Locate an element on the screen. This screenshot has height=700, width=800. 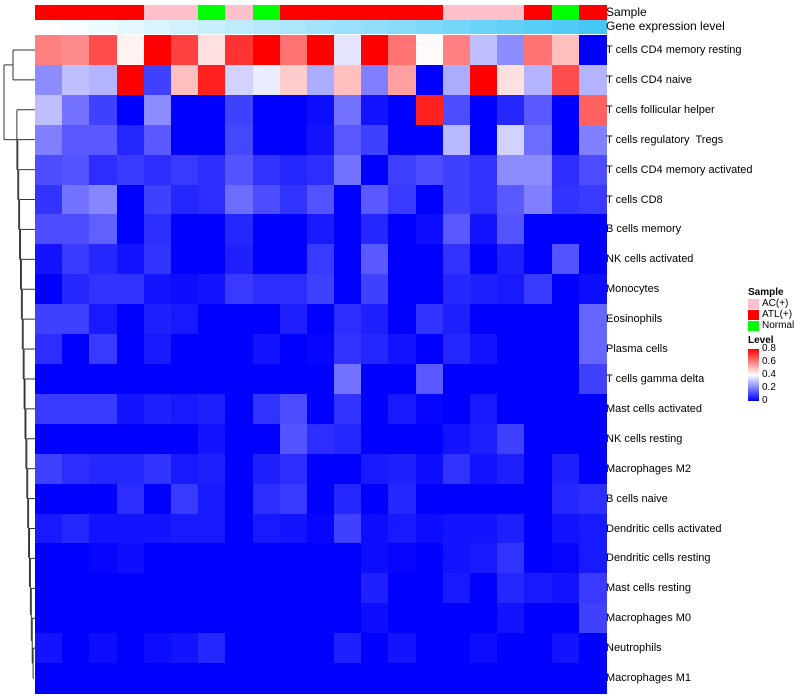
level-tick-label: 0.4 is located at coordinates (769, 374).